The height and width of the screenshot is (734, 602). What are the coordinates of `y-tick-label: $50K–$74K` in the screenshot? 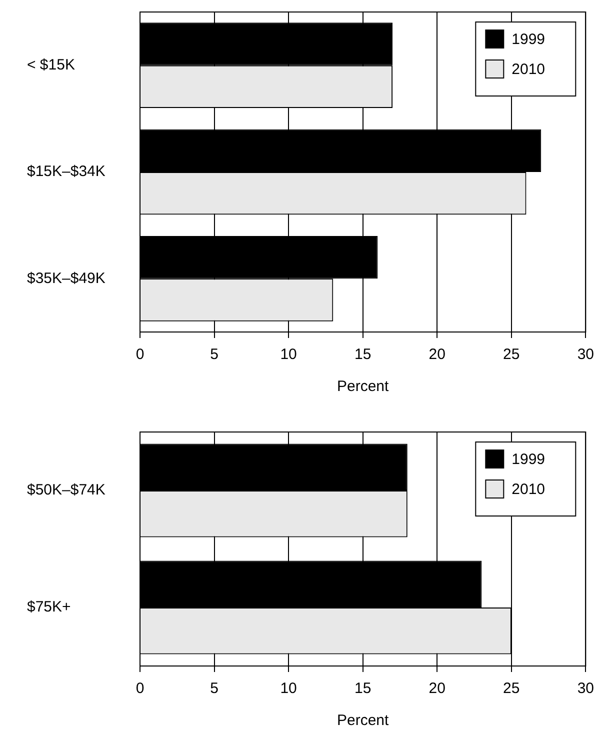 It's located at (66, 490).